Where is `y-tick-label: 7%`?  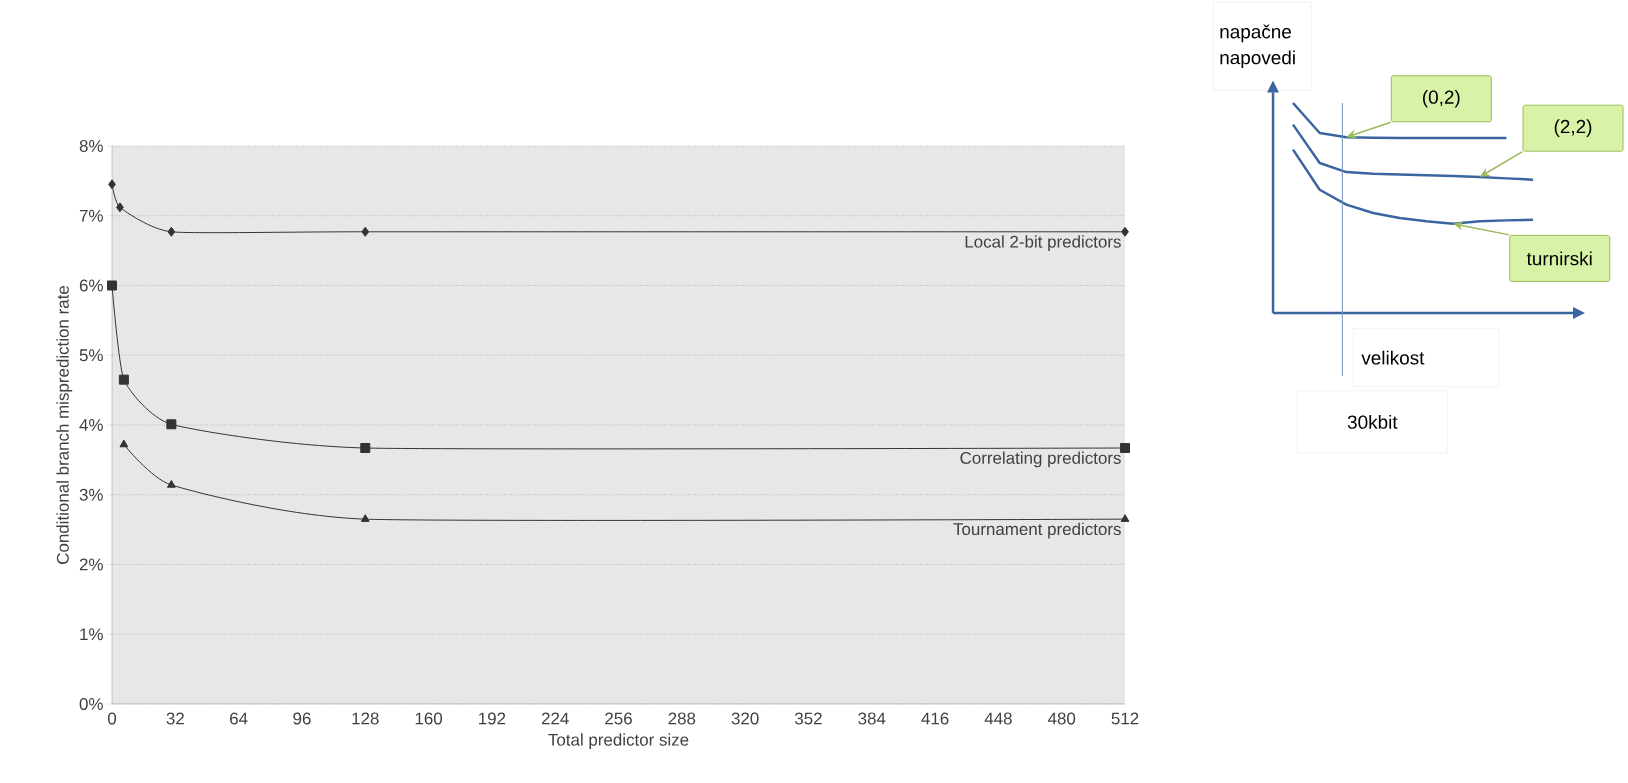 y-tick-label: 7% is located at coordinates (91, 215).